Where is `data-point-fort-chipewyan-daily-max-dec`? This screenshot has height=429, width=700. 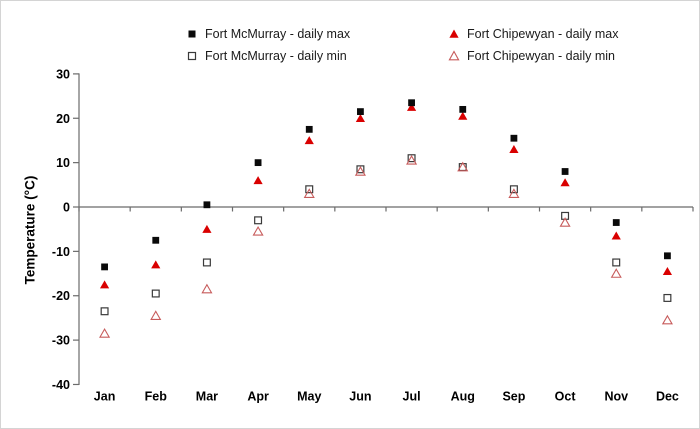 data-point-fort-chipewyan-daily-max-dec is located at coordinates (667, 271).